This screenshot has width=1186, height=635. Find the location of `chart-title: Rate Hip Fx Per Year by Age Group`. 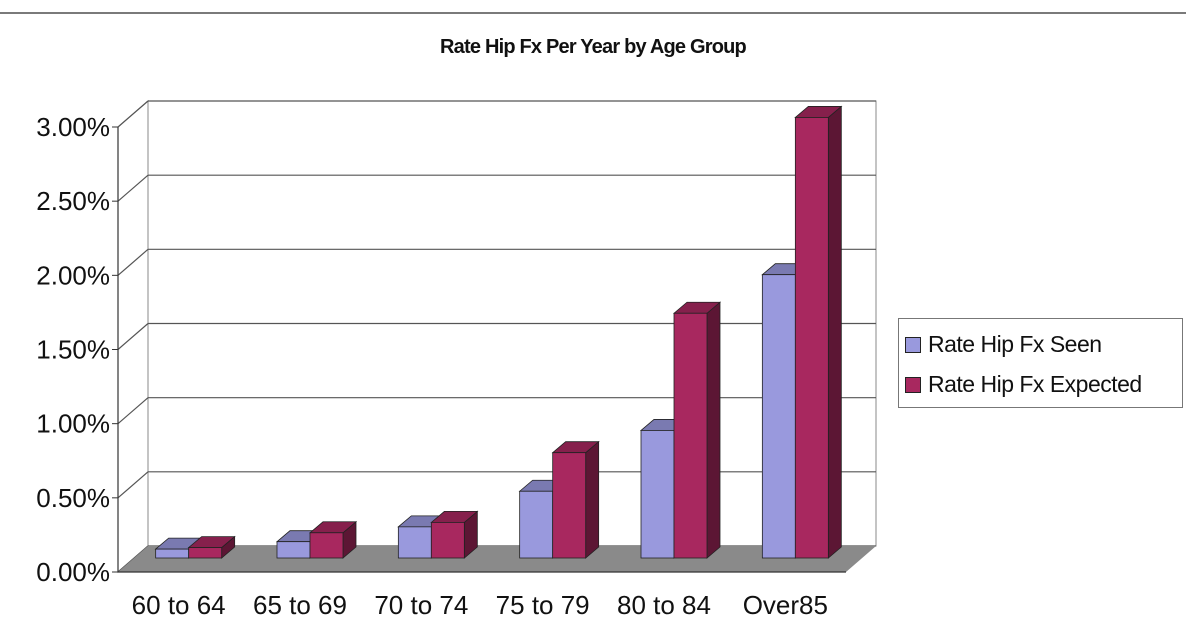

chart-title: Rate Hip Fx Per Year by Age Group is located at coordinates (593, 47).